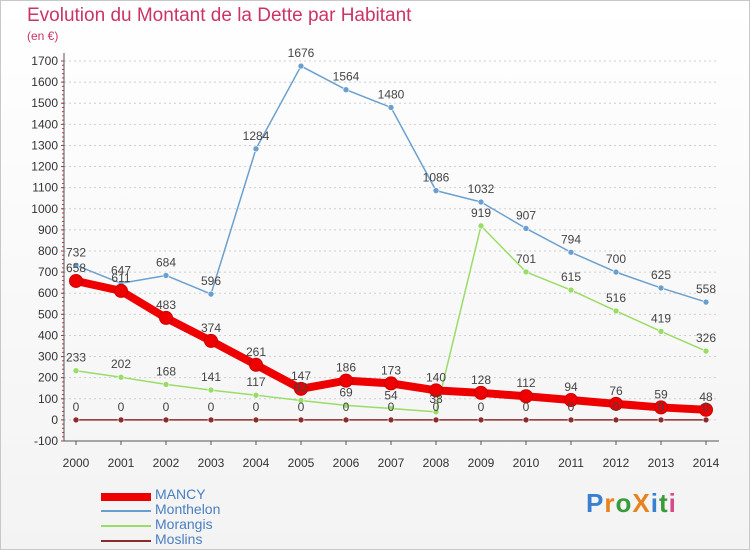 The image size is (750, 550). I want to click on data-label: 658, so click(76, 268).